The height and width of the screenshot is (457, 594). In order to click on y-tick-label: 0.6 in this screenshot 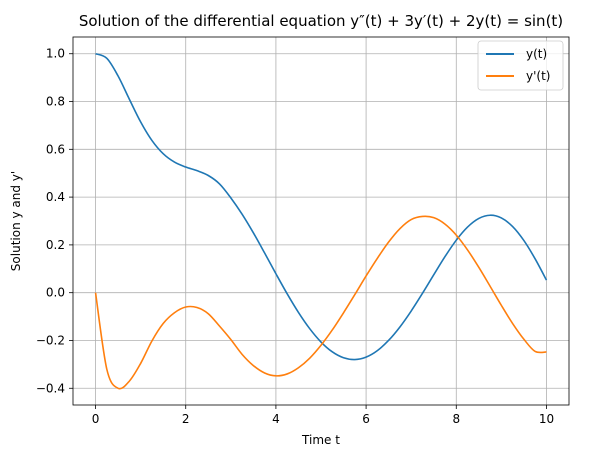, I will do `click(55, 149)`.